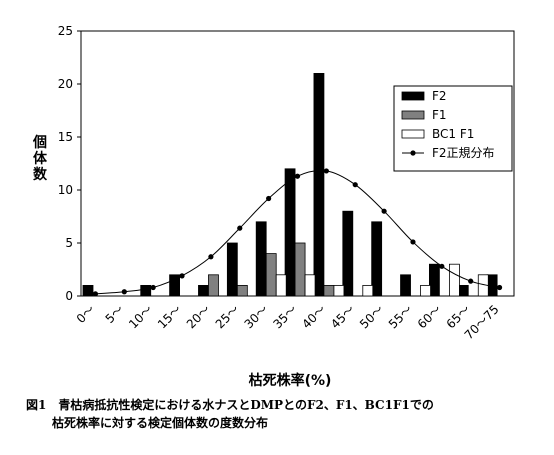  Describe the element at coordinates (86, 314) in the screenshot. I see `x-tick-label: 0～` at that location.